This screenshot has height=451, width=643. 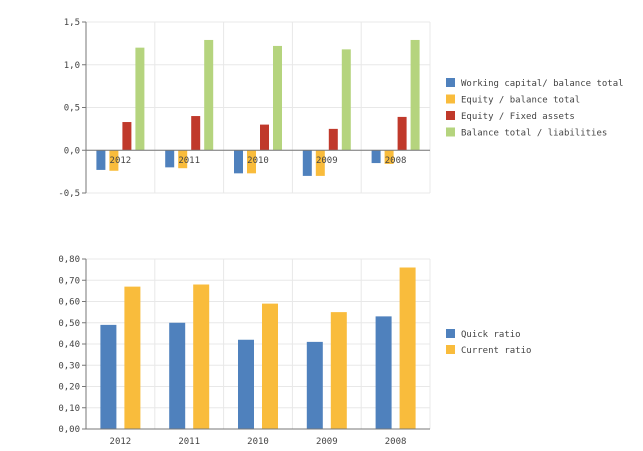 I want to click on y-tick-label: 0,5, so click(x=72, y=109).